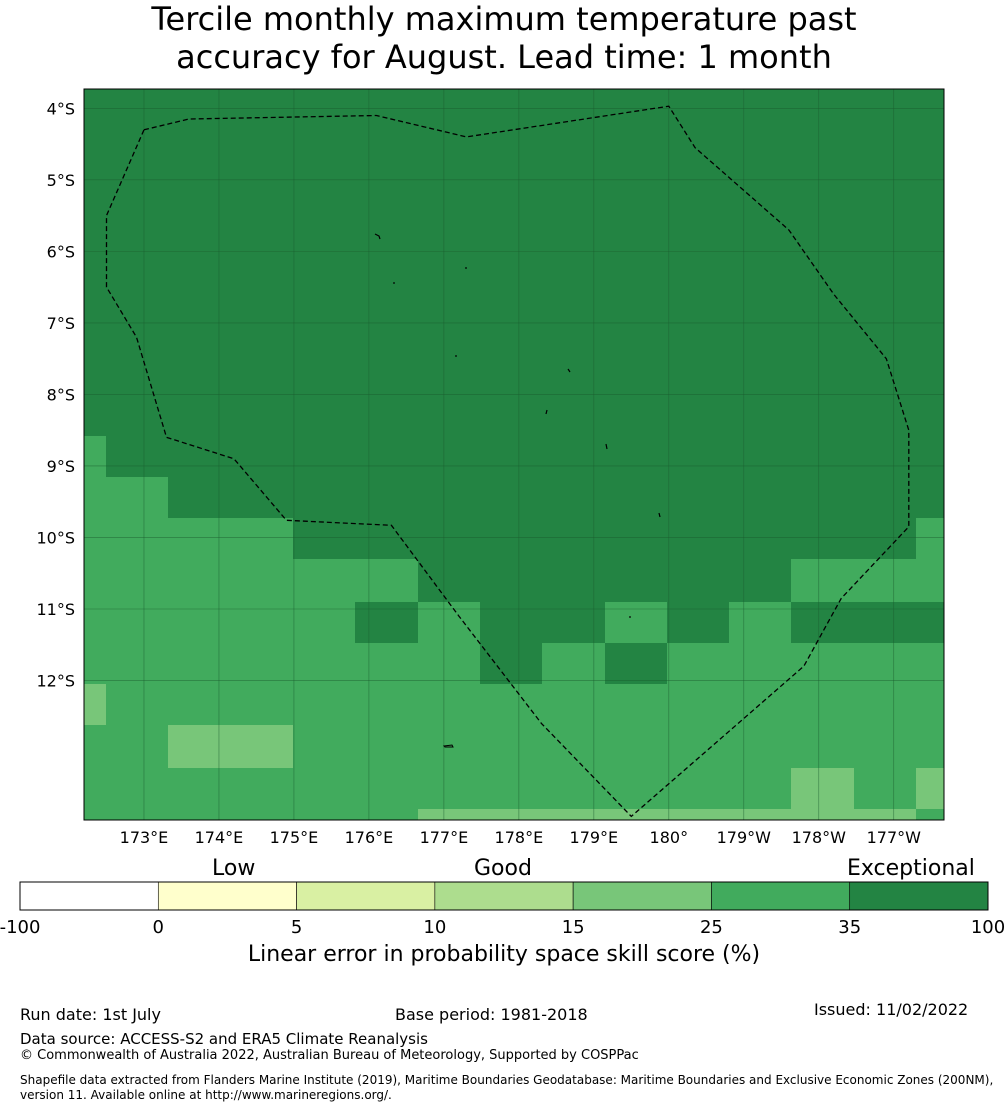  Describe the element at coordinates (444, 837) in the screenshot. I see `longitude-tick-label: 177°E` at that location.